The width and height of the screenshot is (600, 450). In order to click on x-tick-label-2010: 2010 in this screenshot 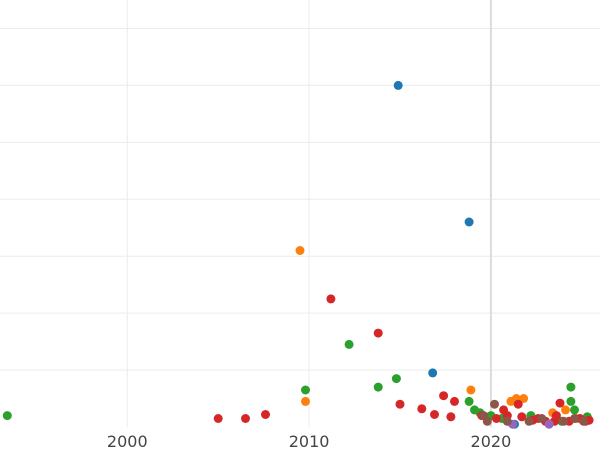, I will do `click(309, 441)`.